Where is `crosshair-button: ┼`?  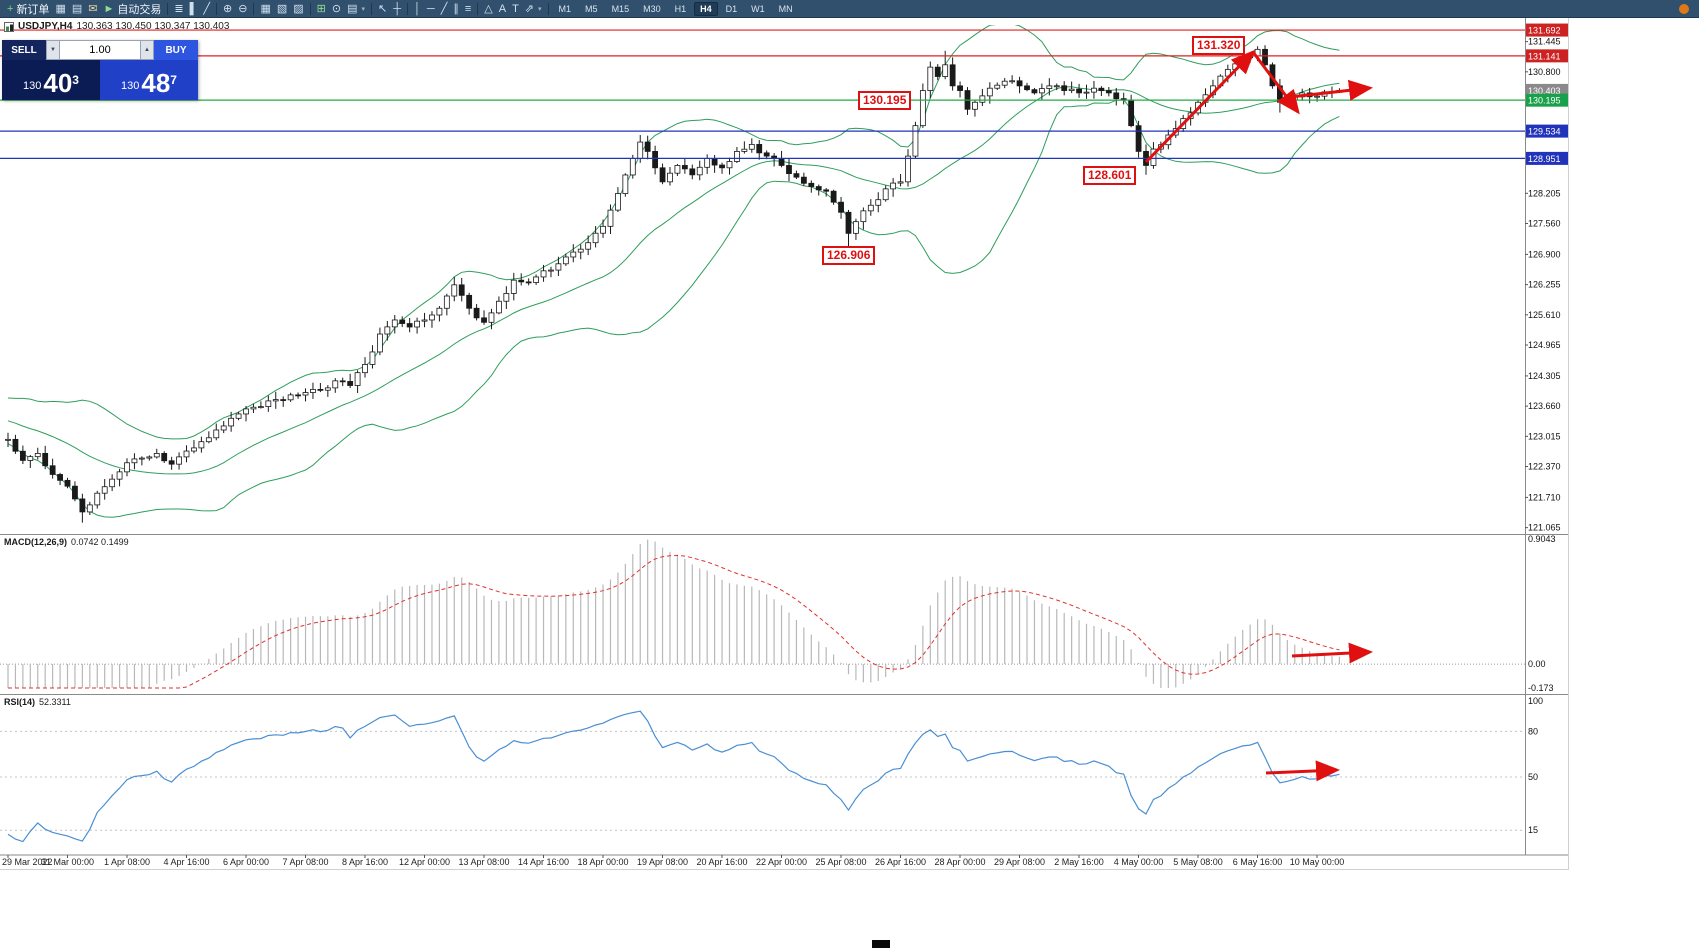 crosshair-button: ┼ is located at coordinates (397, 9).